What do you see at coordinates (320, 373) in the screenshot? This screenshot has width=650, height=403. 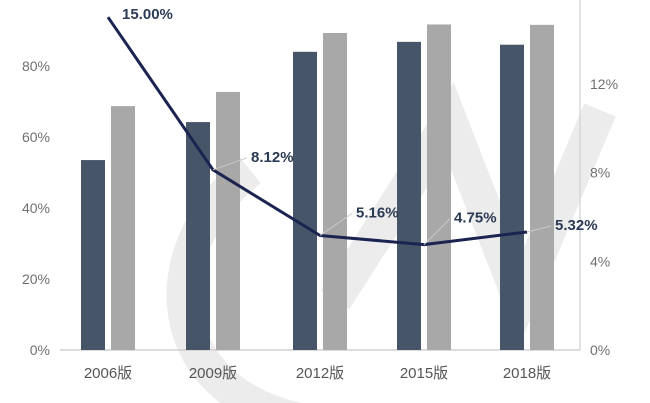 I see `category-label: 2012版` at bounding box center [320, 373].